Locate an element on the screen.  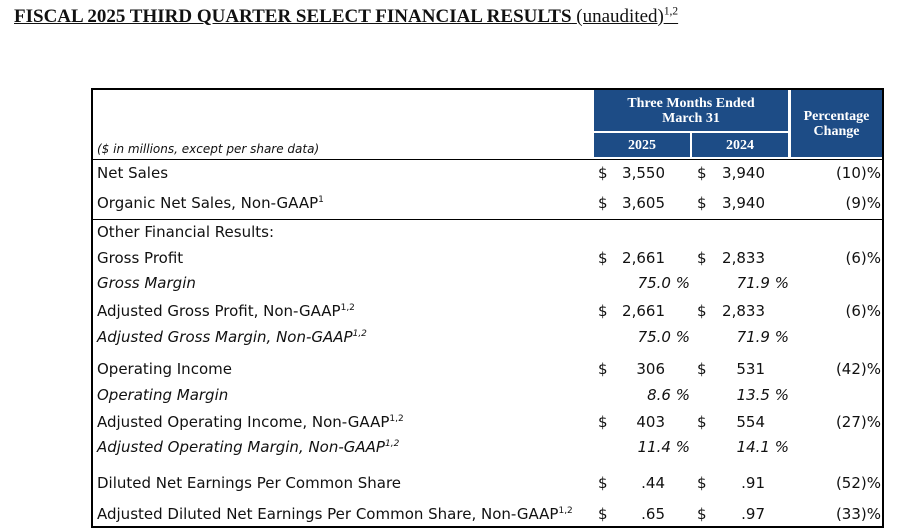
row-label-text: Gross Margin is located at coordinates (146, 283).